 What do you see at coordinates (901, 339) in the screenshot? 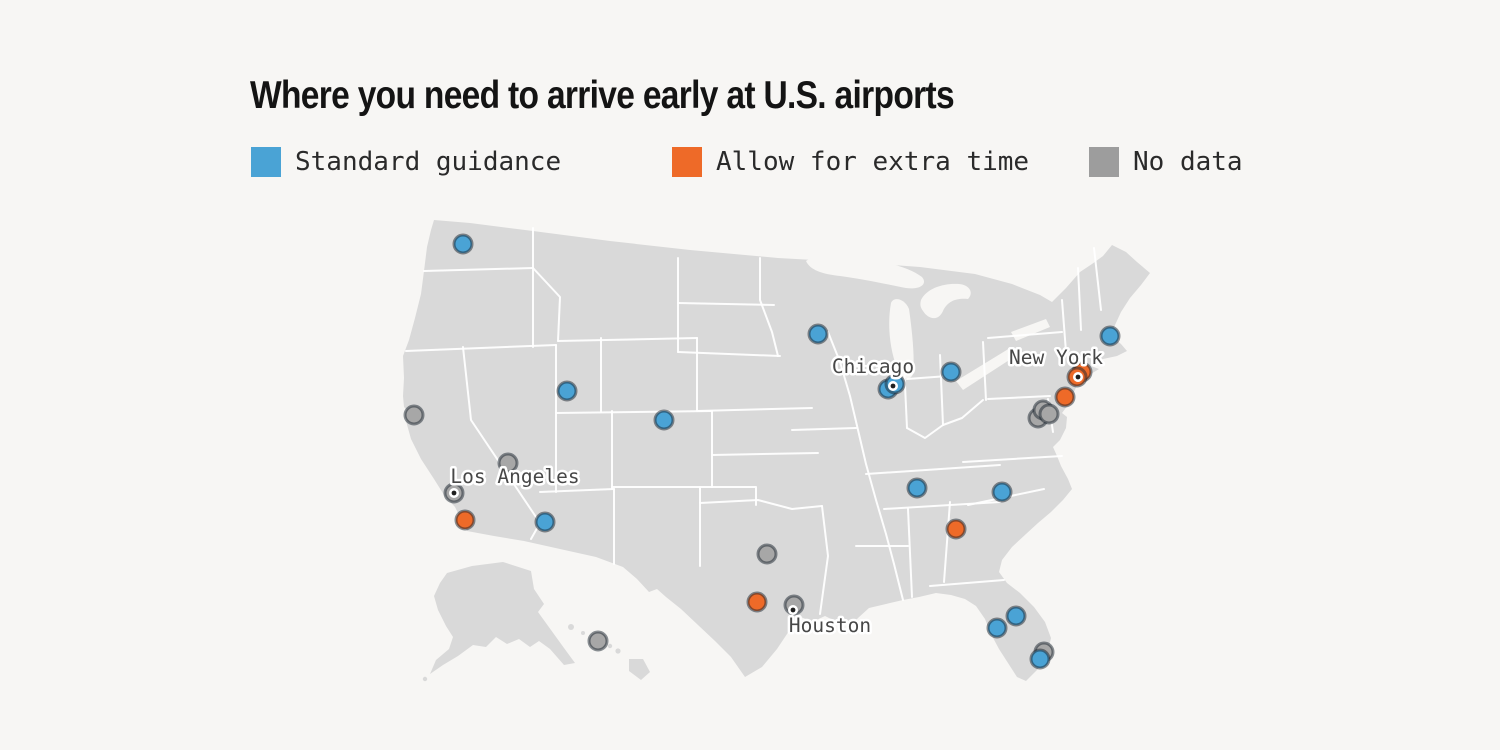
I see `lake-michigan` at bounding box center [901, 339].